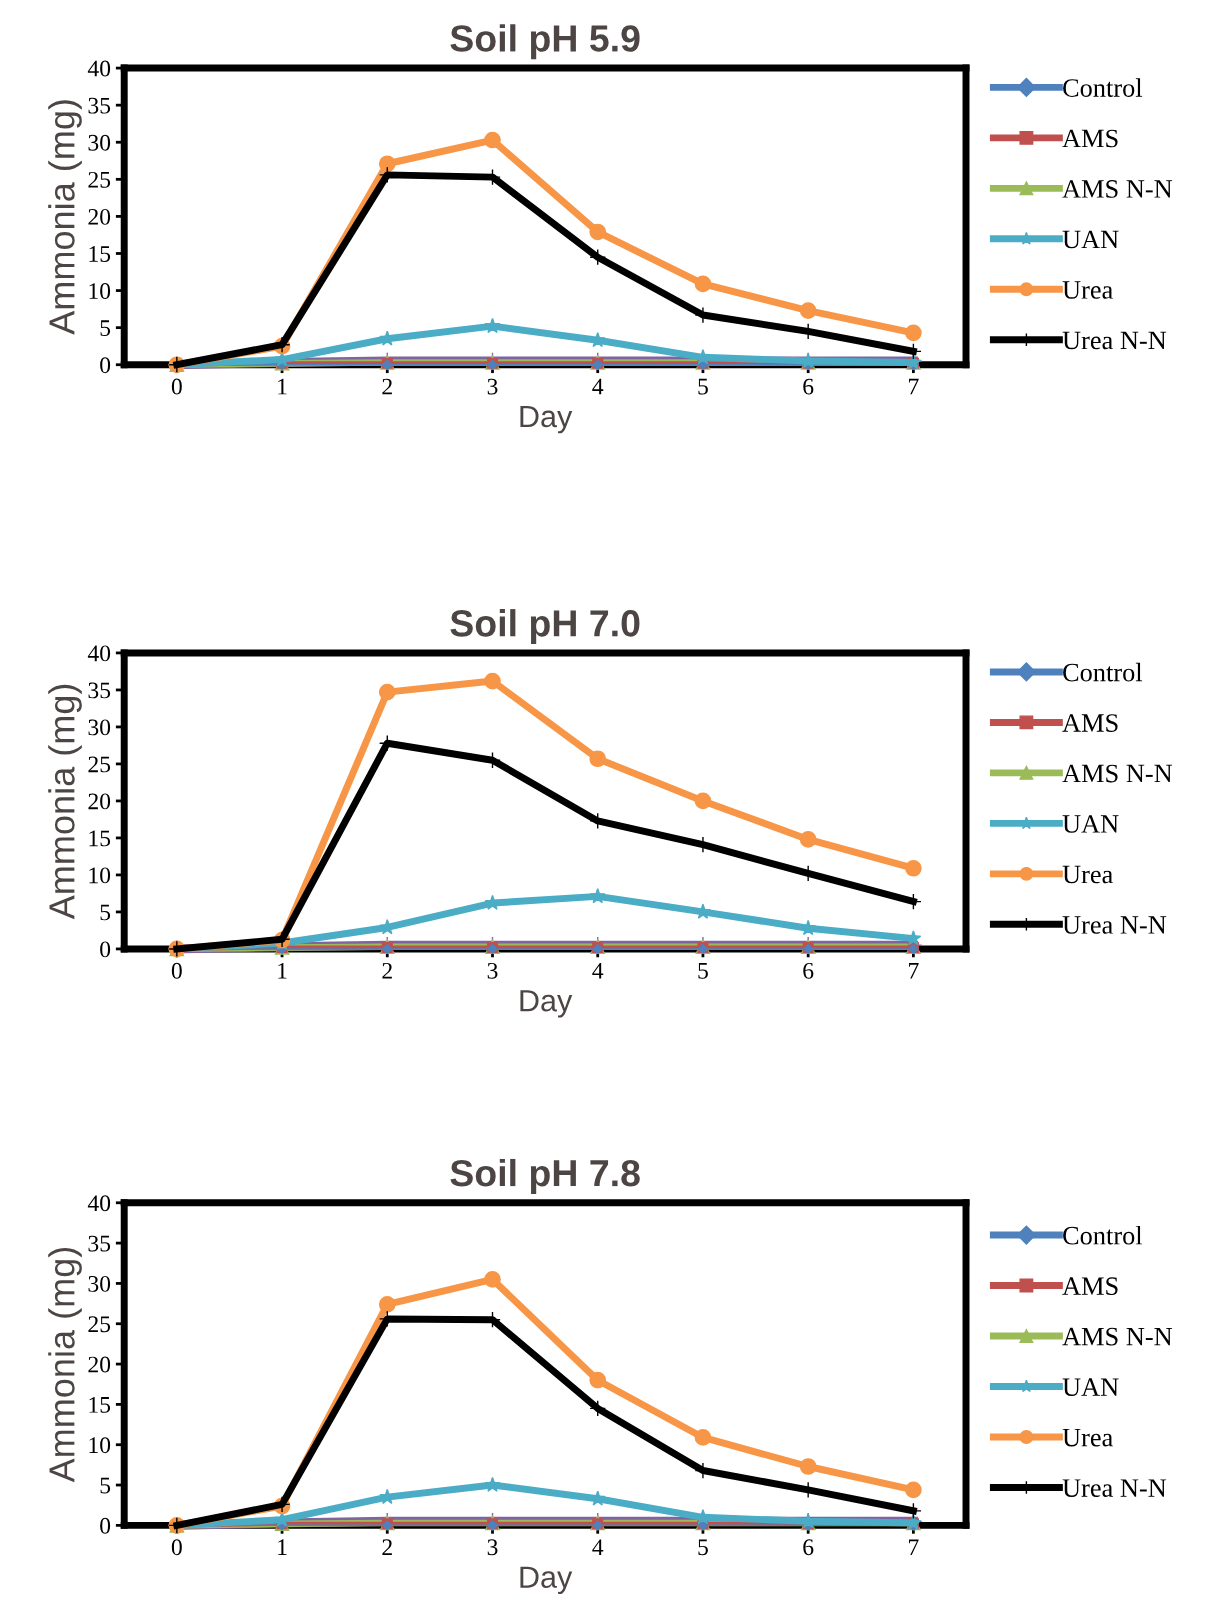 The width and height of the screenshot is (1206, 1621). What do you see at coordinates (545, 1176) in the screenshot?
I see `chart-title: Soil pH 7.8` at bounding box center [545, 1176].